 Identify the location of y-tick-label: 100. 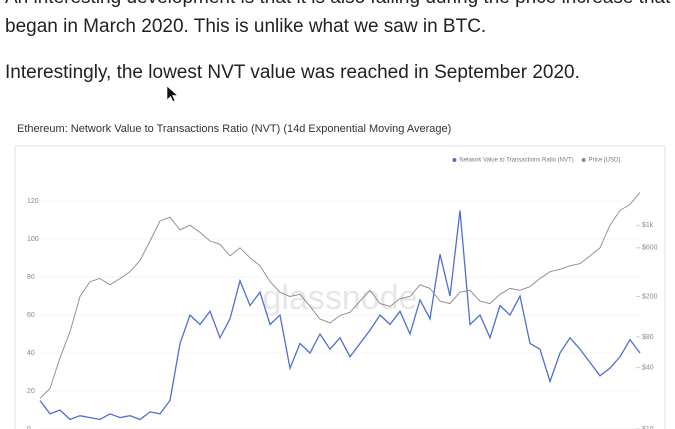
(33, 239).